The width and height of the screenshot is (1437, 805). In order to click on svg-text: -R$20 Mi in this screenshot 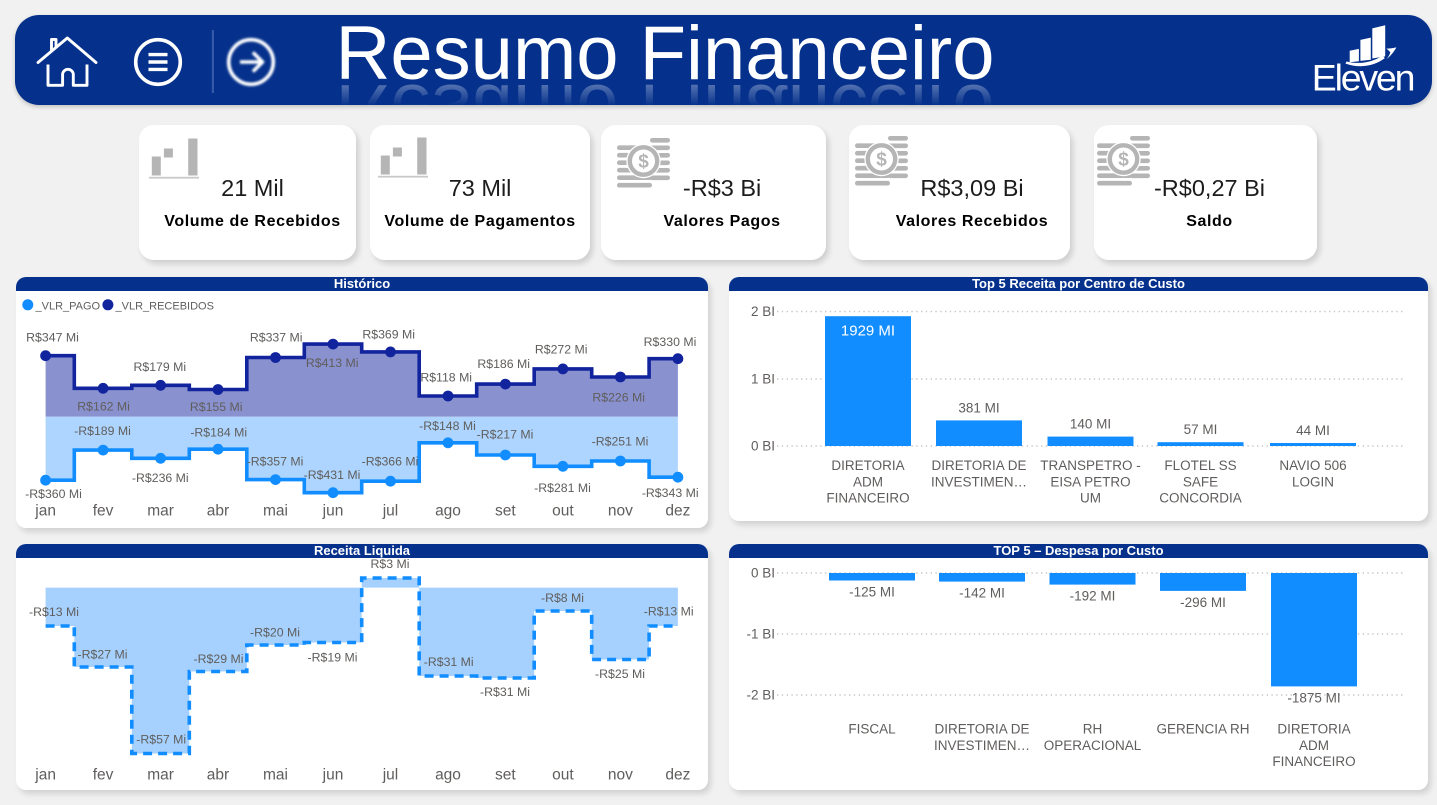, I will do `click(275, 633)`.